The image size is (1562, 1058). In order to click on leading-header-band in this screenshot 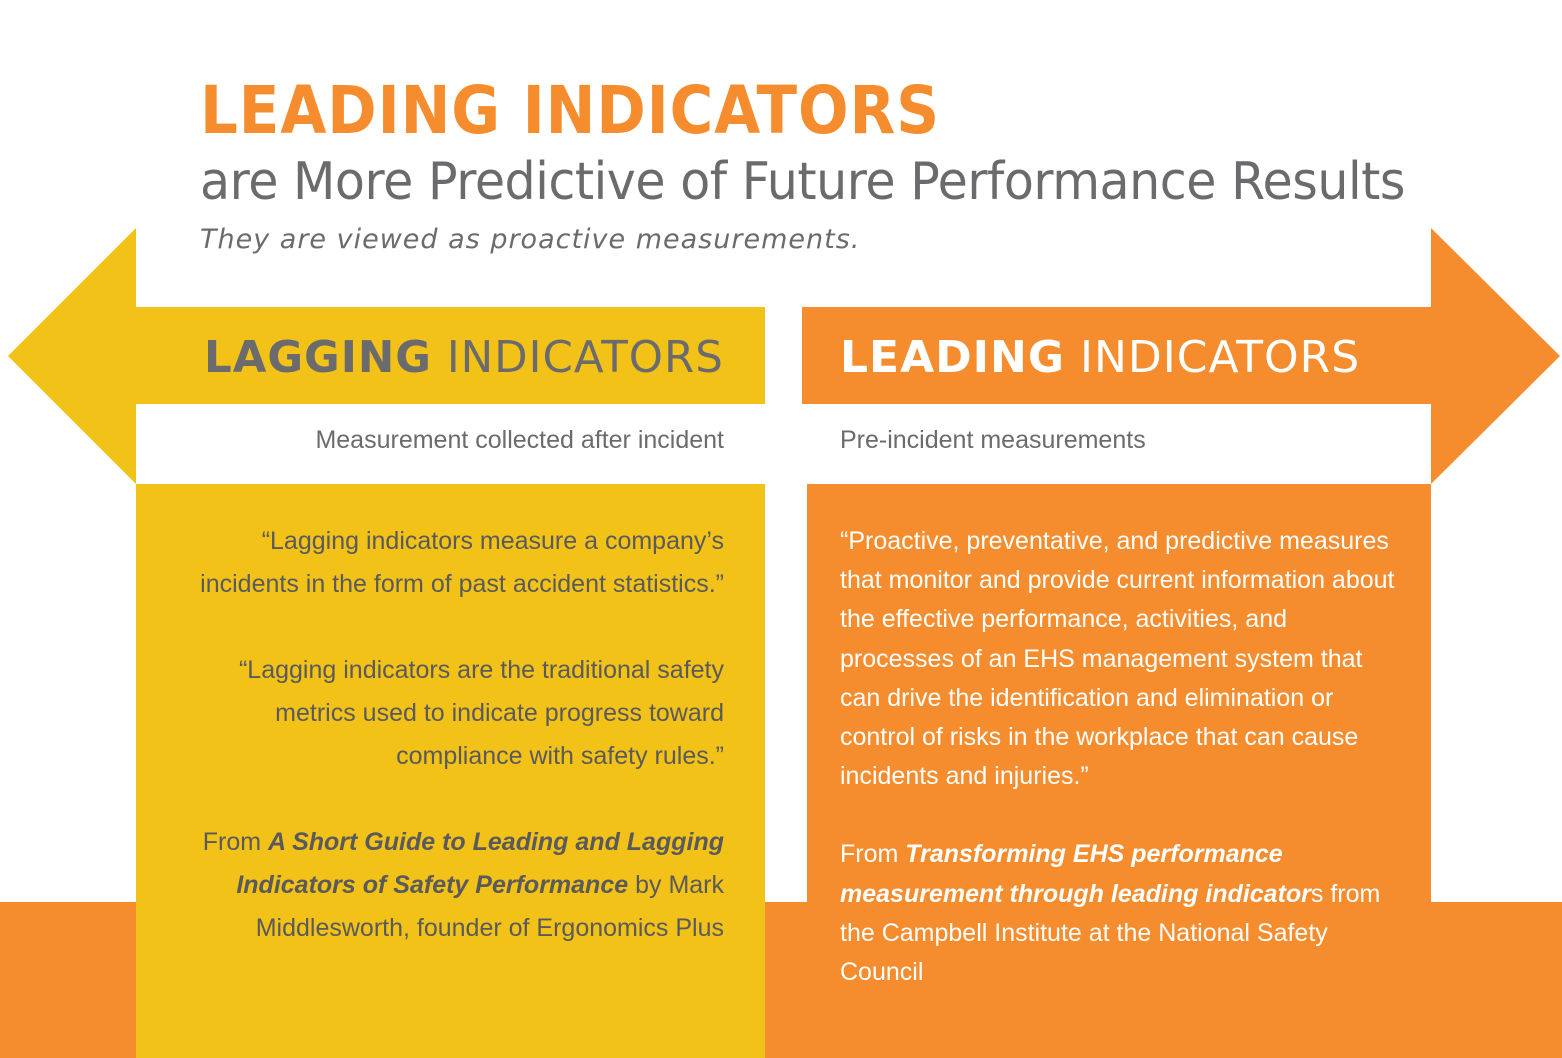, I will do `click(1116, 355)`.